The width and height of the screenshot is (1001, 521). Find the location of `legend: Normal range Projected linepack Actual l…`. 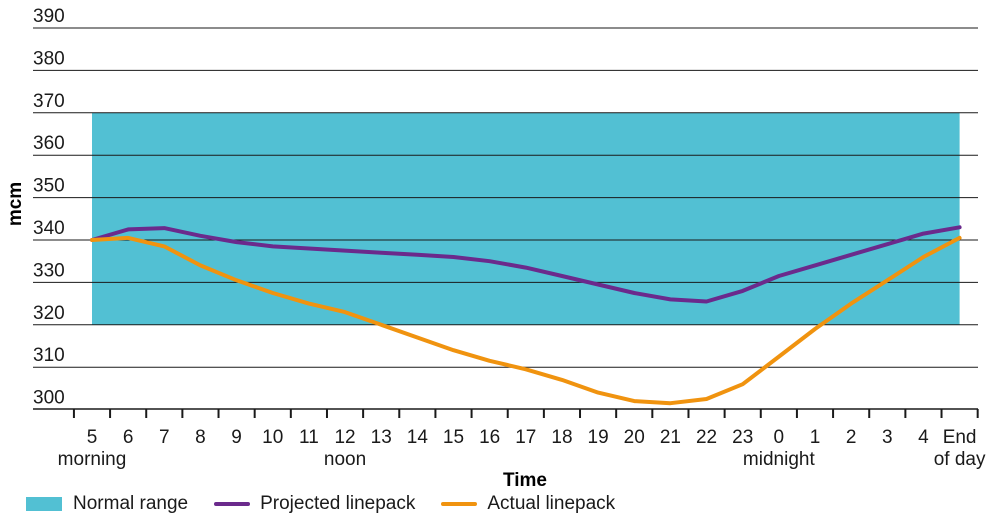

legend: Normal range Projected linepack Actual l… is located at coordinates (333, 504).